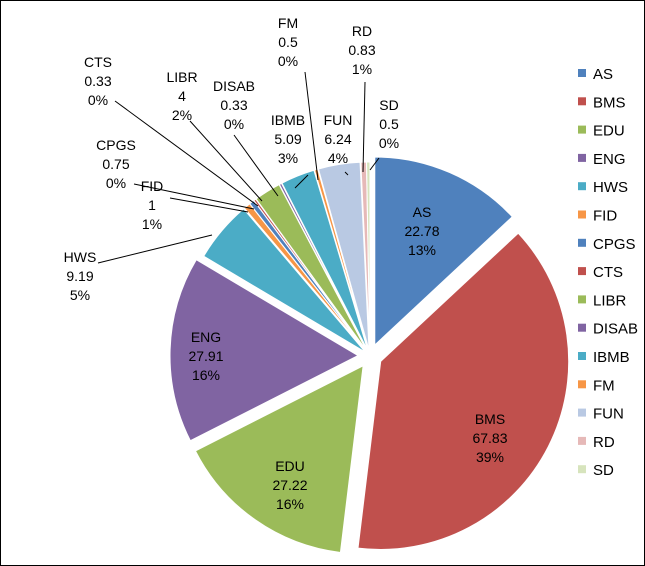  I want to click on slice-eng, so click(264, 350).